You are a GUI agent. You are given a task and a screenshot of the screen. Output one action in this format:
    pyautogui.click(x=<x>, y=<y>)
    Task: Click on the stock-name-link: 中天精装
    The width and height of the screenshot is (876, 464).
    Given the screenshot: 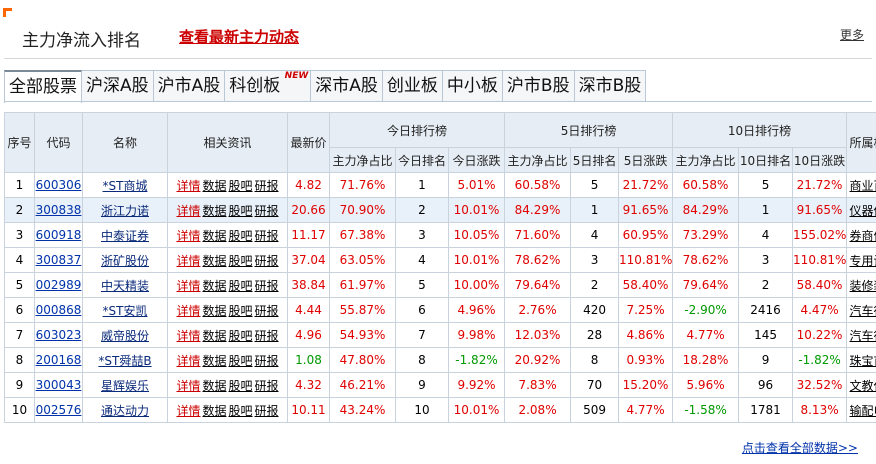 What is the action you would take?
    pyautogui.click(x=124, y=285)
    